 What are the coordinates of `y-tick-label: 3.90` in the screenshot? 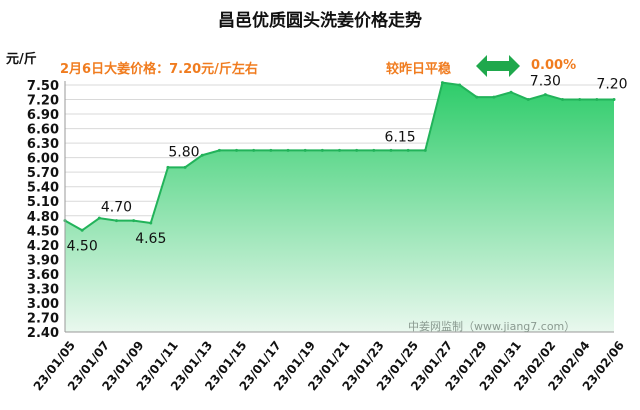 It's located at (43, 260).